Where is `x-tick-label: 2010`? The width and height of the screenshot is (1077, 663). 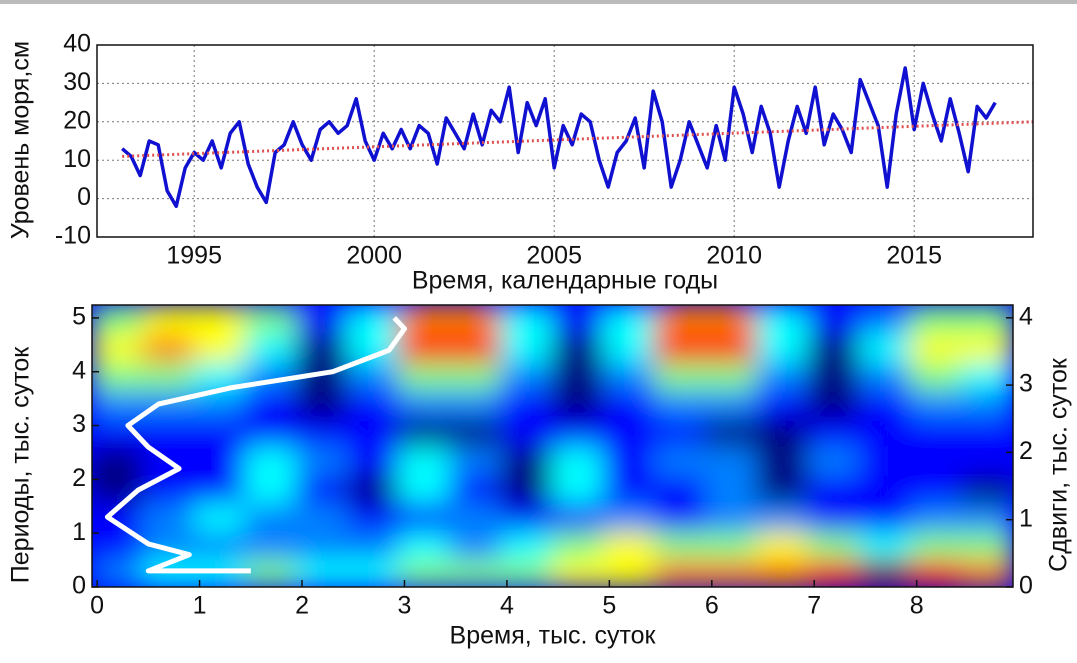
x-tick-label: 2010 is located at coordinates (734, 256).